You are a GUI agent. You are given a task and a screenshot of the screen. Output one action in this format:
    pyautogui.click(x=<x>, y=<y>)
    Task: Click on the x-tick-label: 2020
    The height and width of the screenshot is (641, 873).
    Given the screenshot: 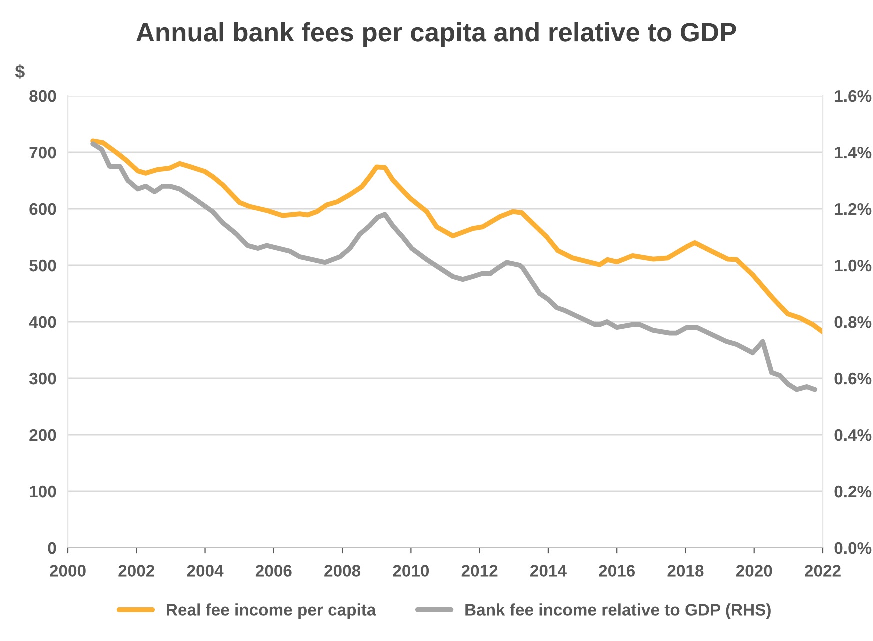 What is the action you would take?
    pyautogui.click(x=754, y=571)
    